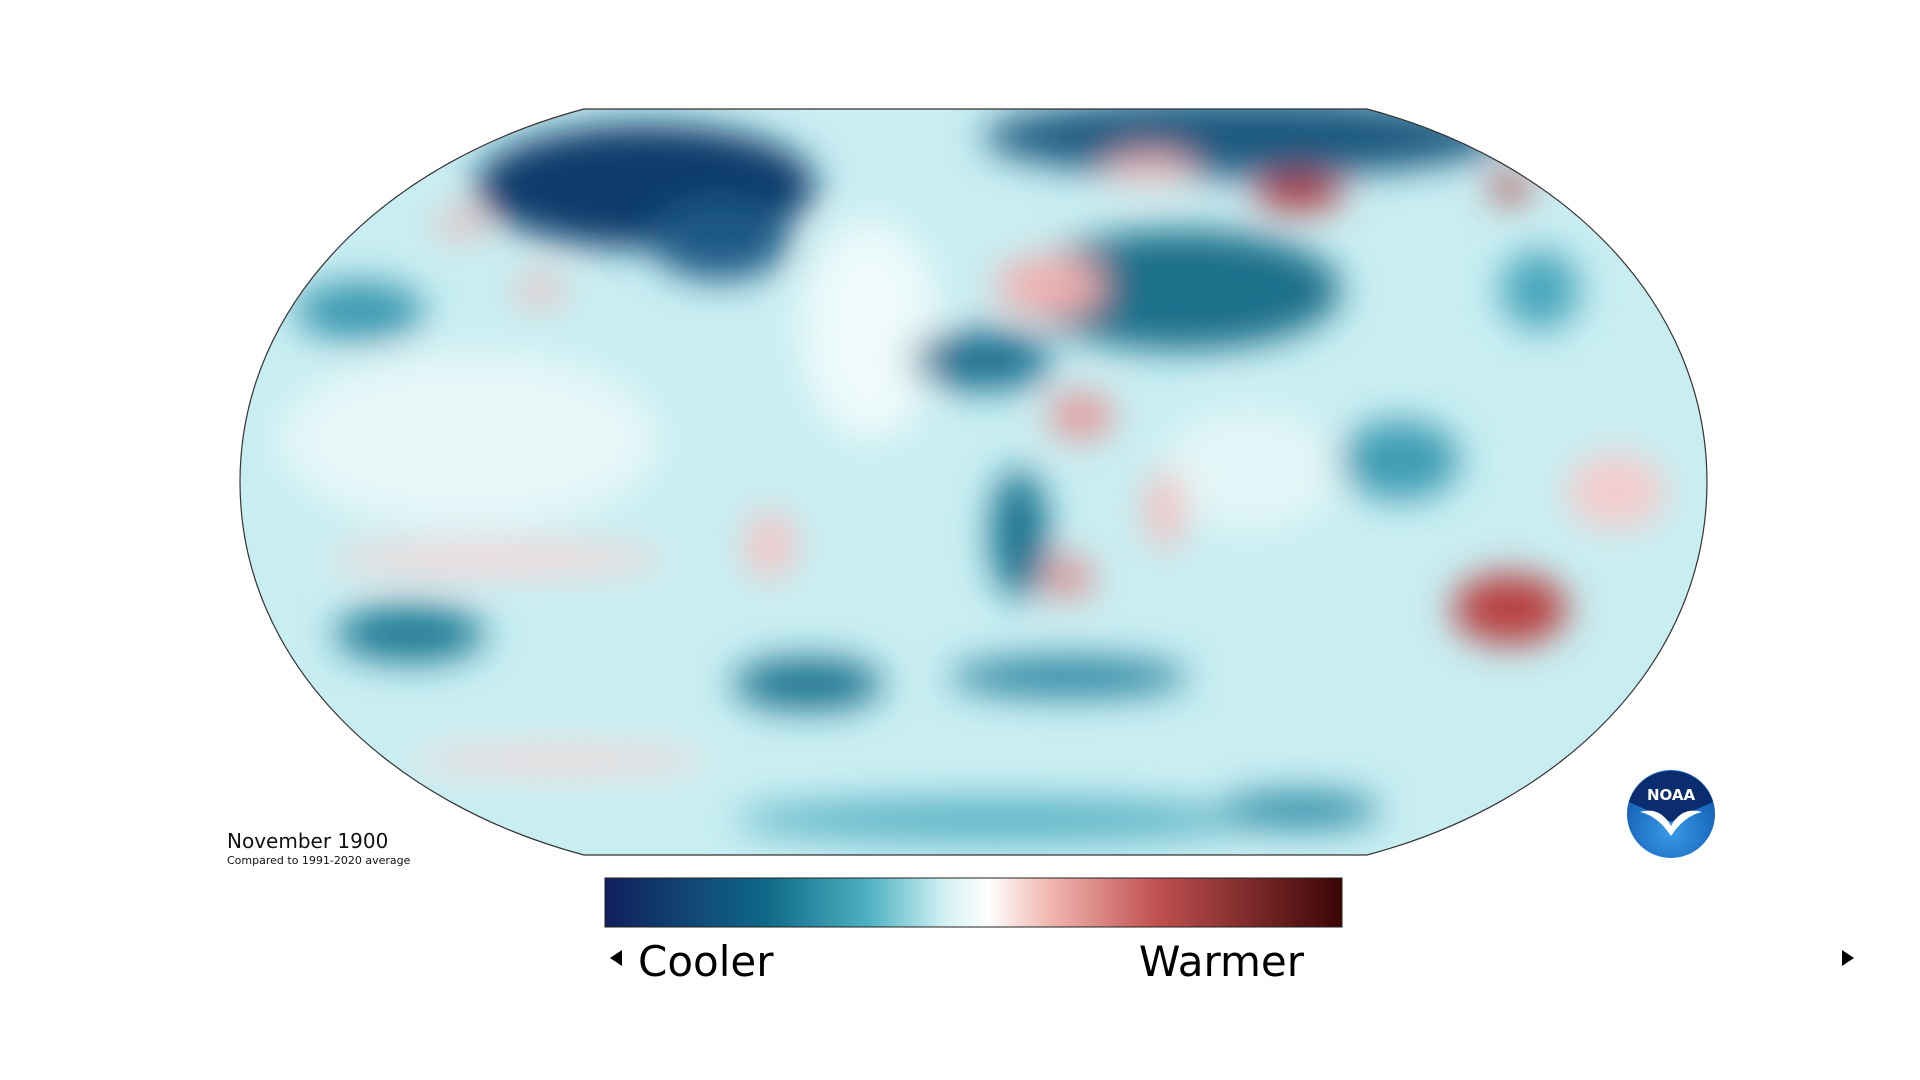 This screenshot has width=1920, height=1080. What do you see at coordinates (1671, 814) in the screenshot?
I see `noaa-logo: NOAA` at bounding box center [1671, 814].